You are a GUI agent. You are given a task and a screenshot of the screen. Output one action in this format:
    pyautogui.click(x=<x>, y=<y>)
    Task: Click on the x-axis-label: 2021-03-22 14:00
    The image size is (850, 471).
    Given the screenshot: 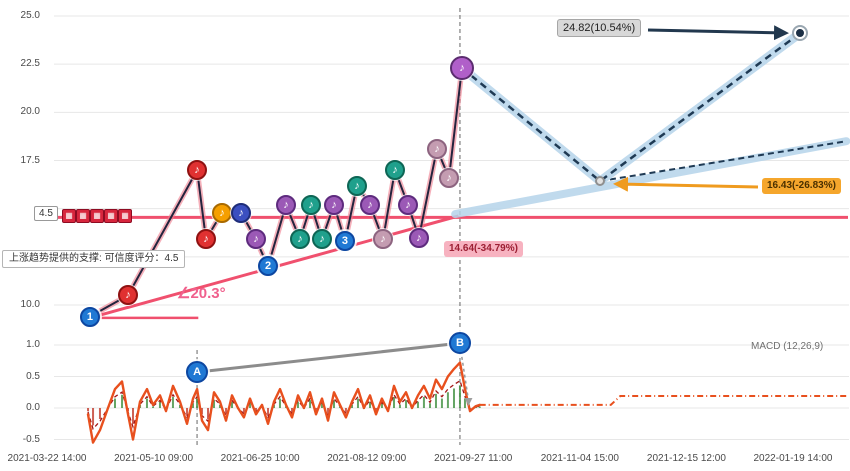 What is the action you would take?
    pyautogui.click(x=47, y=458)
    